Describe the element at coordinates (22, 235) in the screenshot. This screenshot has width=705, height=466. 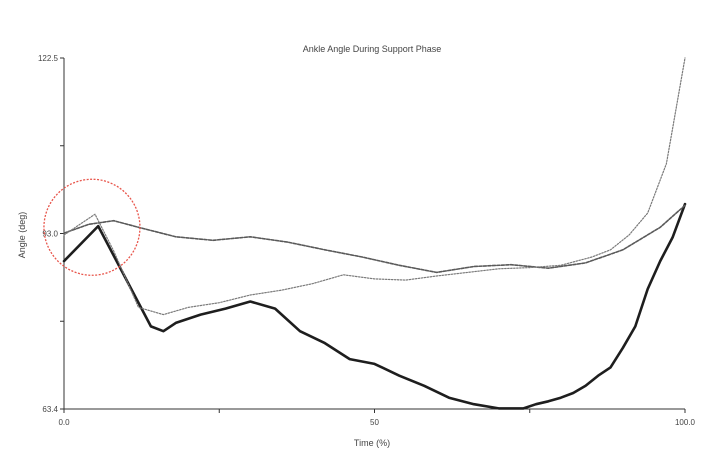
I see `y-axis-label: Angle (deg)` at that location.